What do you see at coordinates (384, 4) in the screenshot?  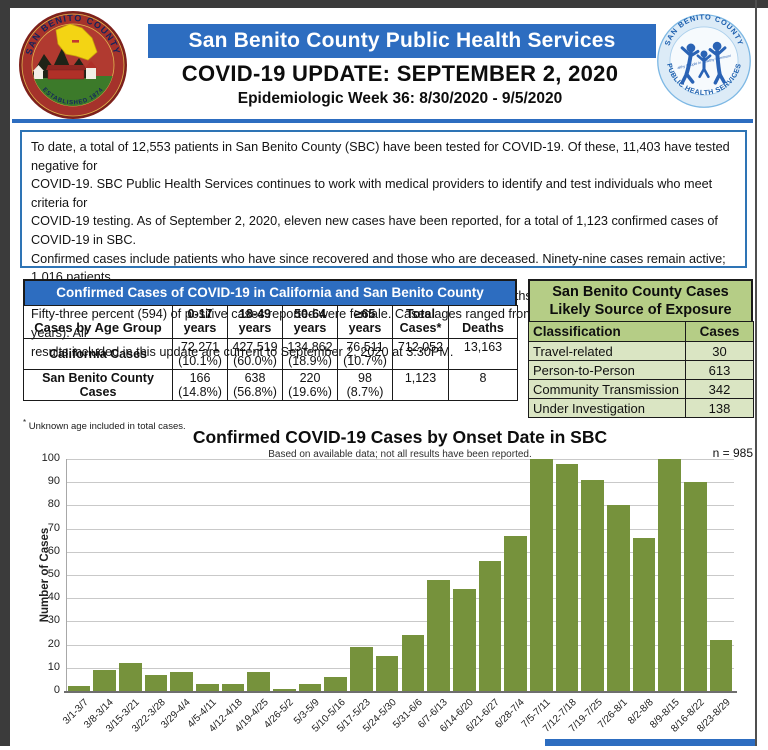 I see `window-edge-top` at bounding box center [384, 4].